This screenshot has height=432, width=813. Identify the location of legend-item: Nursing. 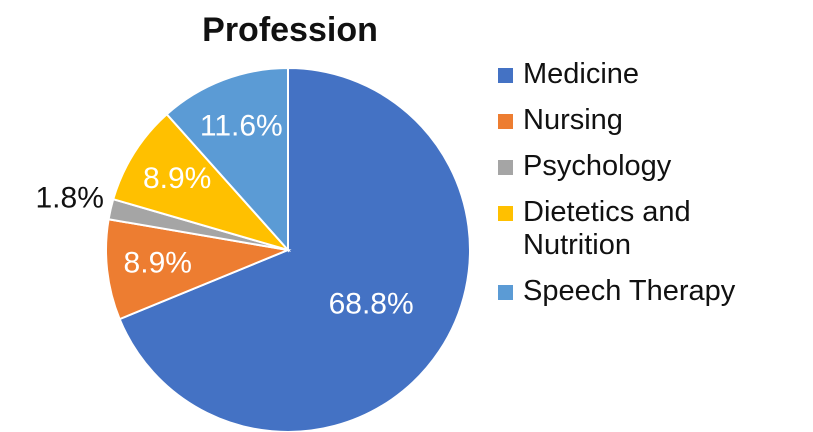
(648, 120).